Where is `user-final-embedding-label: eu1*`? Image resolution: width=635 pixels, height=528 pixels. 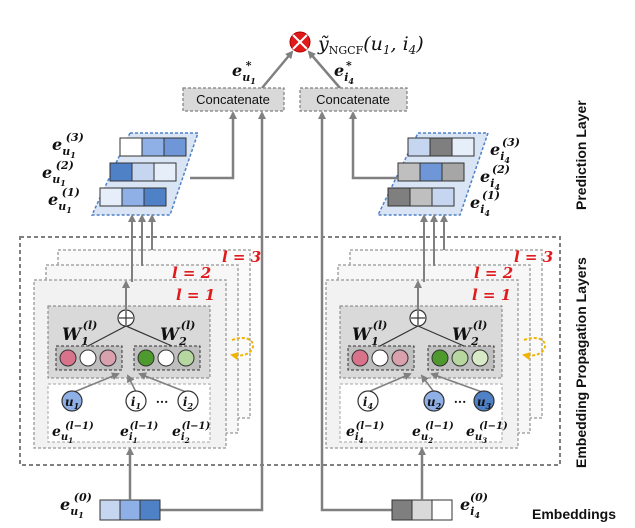
user-final-embedding-label: eu1* is located at coordinates (244, 72).